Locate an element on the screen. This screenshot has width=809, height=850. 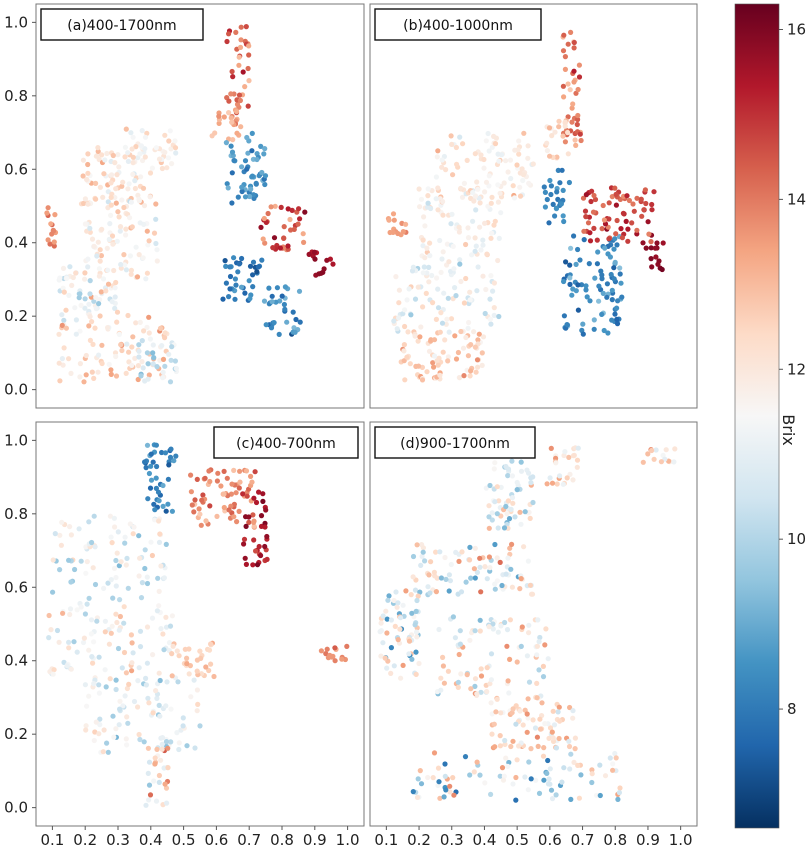
x-tick-label: 0.3 is located at coordinates (452, 840).